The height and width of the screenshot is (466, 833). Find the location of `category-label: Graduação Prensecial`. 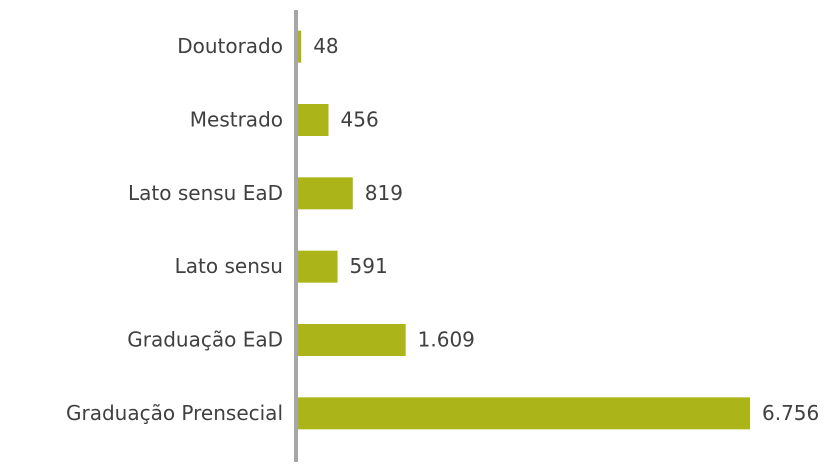

category-label: Graduação Prensecial is located at coordinates (174, 413).